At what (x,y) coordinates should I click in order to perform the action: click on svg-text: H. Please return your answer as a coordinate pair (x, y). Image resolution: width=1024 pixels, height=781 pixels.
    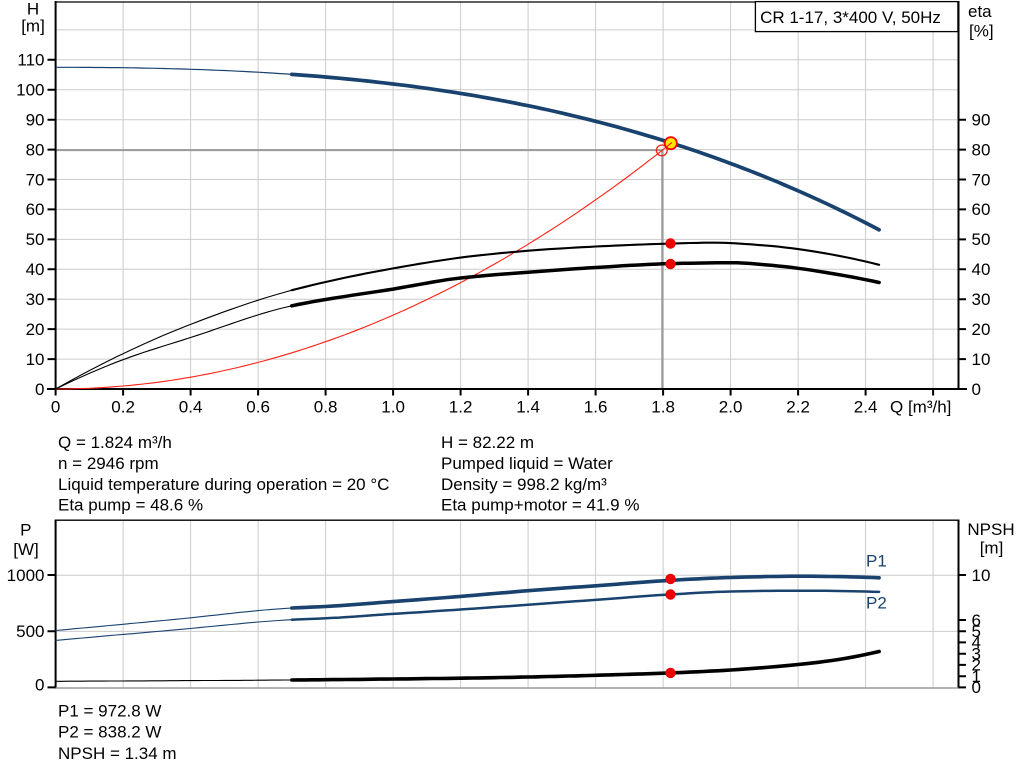
    Looking at the image, I should click on (33, 9).